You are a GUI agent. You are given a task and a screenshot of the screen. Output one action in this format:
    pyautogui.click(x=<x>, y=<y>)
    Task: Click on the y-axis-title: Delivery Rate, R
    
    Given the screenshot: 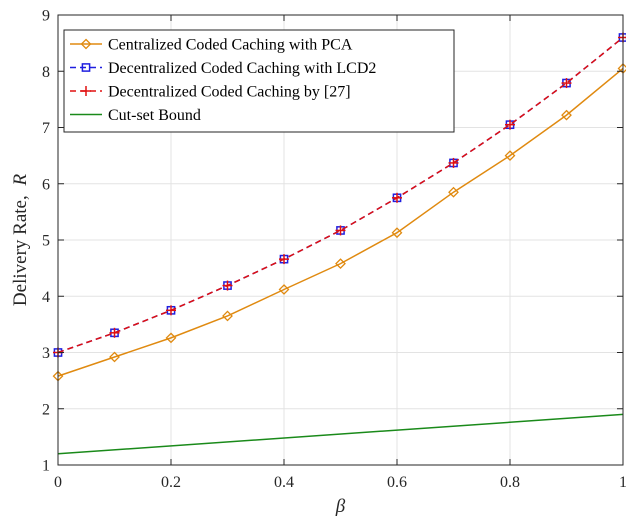 What is the action you would take?
    pyautogui.click(x=20, y=240)
    